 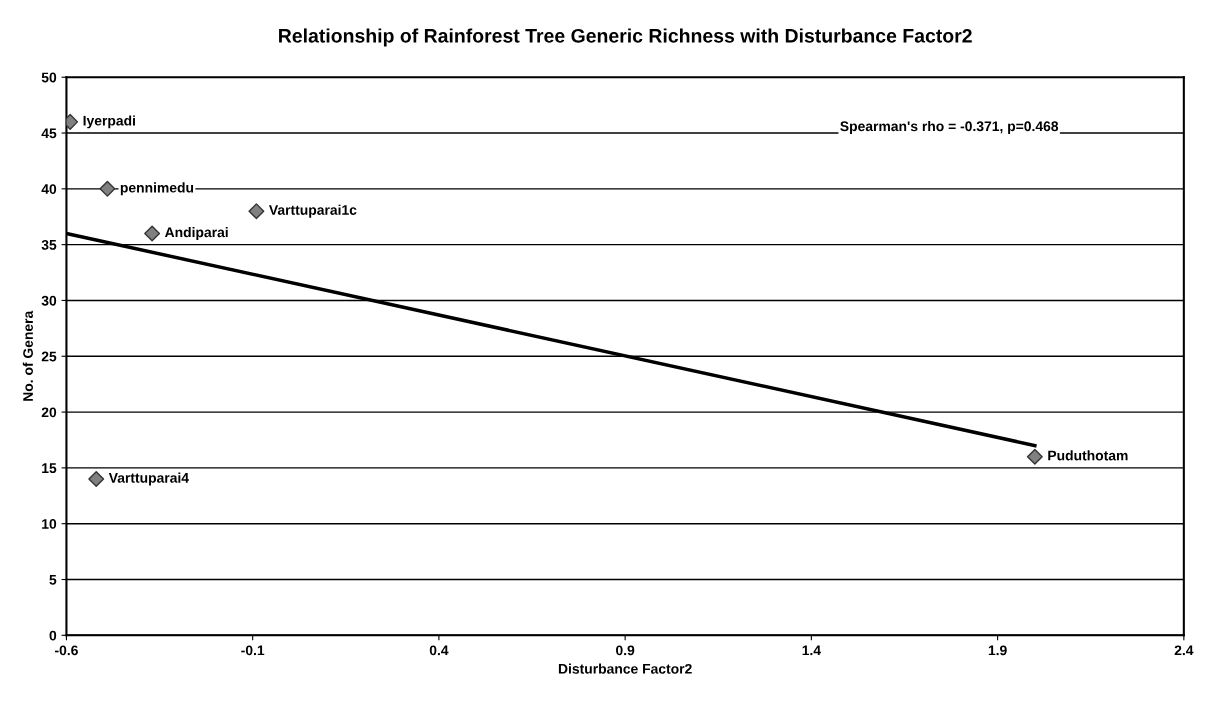 I want to click on x-axis-title: Disturbance Factor2, so click(x=625, y=668).